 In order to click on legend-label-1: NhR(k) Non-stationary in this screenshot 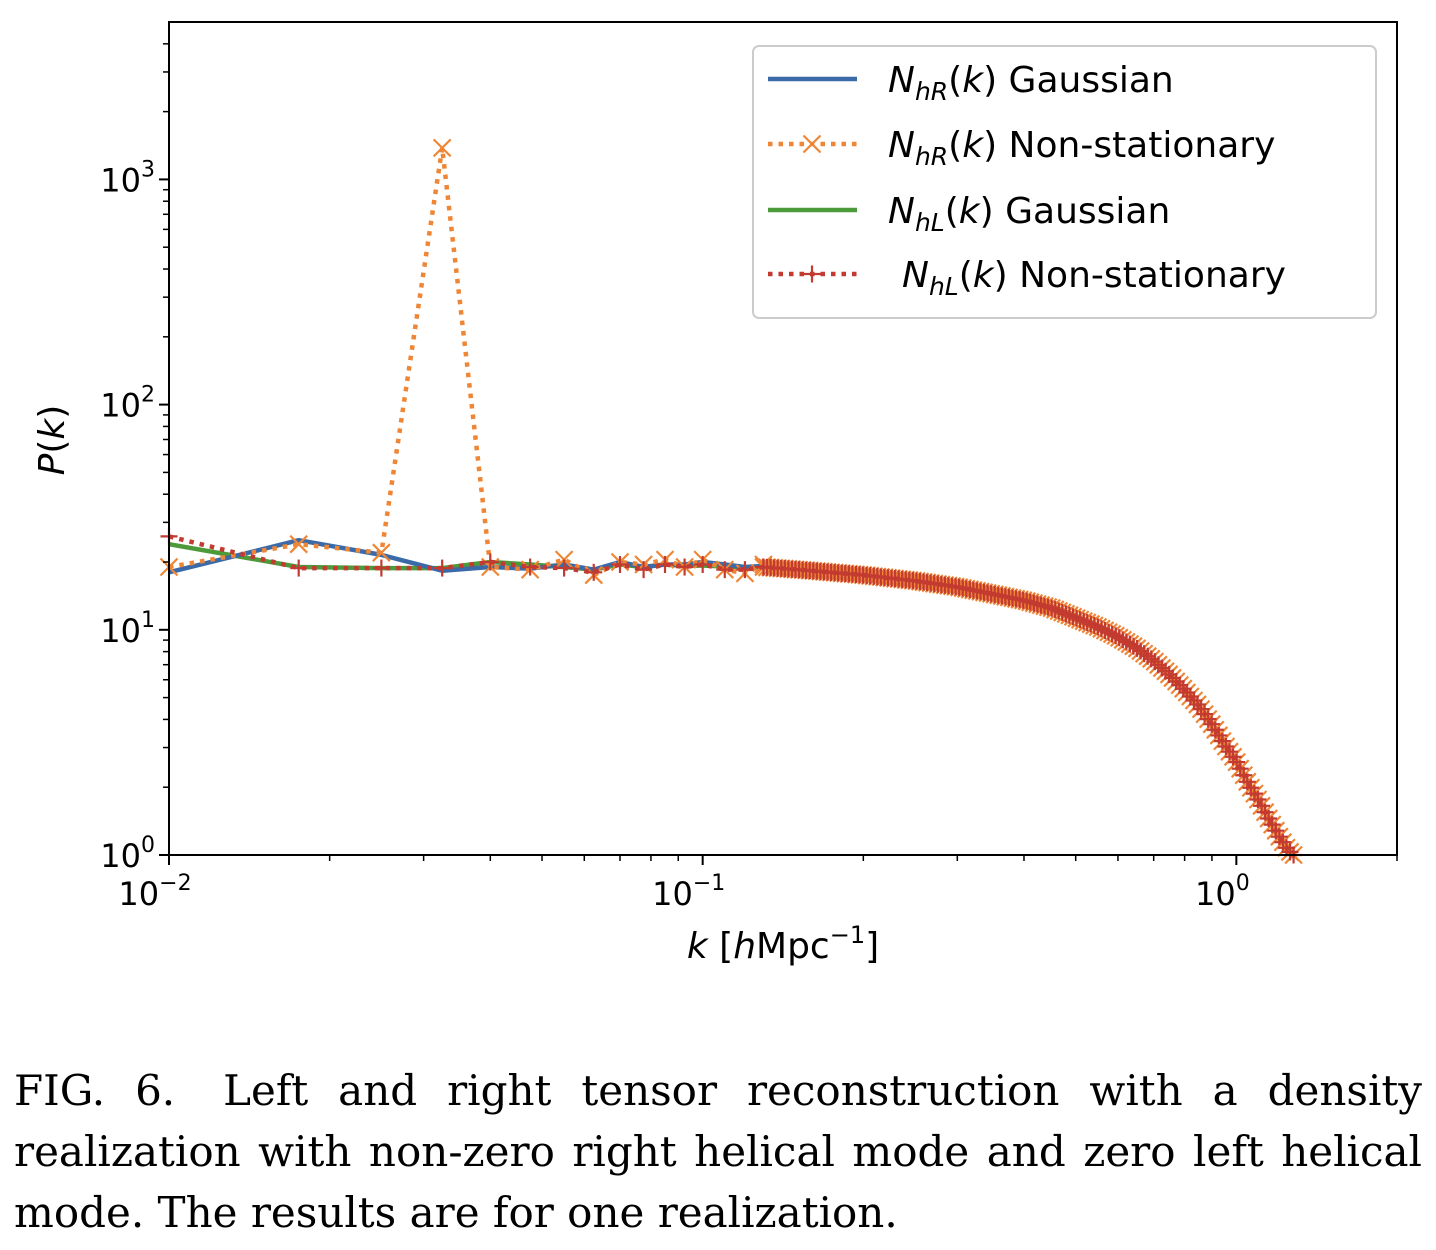, I will do `click(1081, 148)`.